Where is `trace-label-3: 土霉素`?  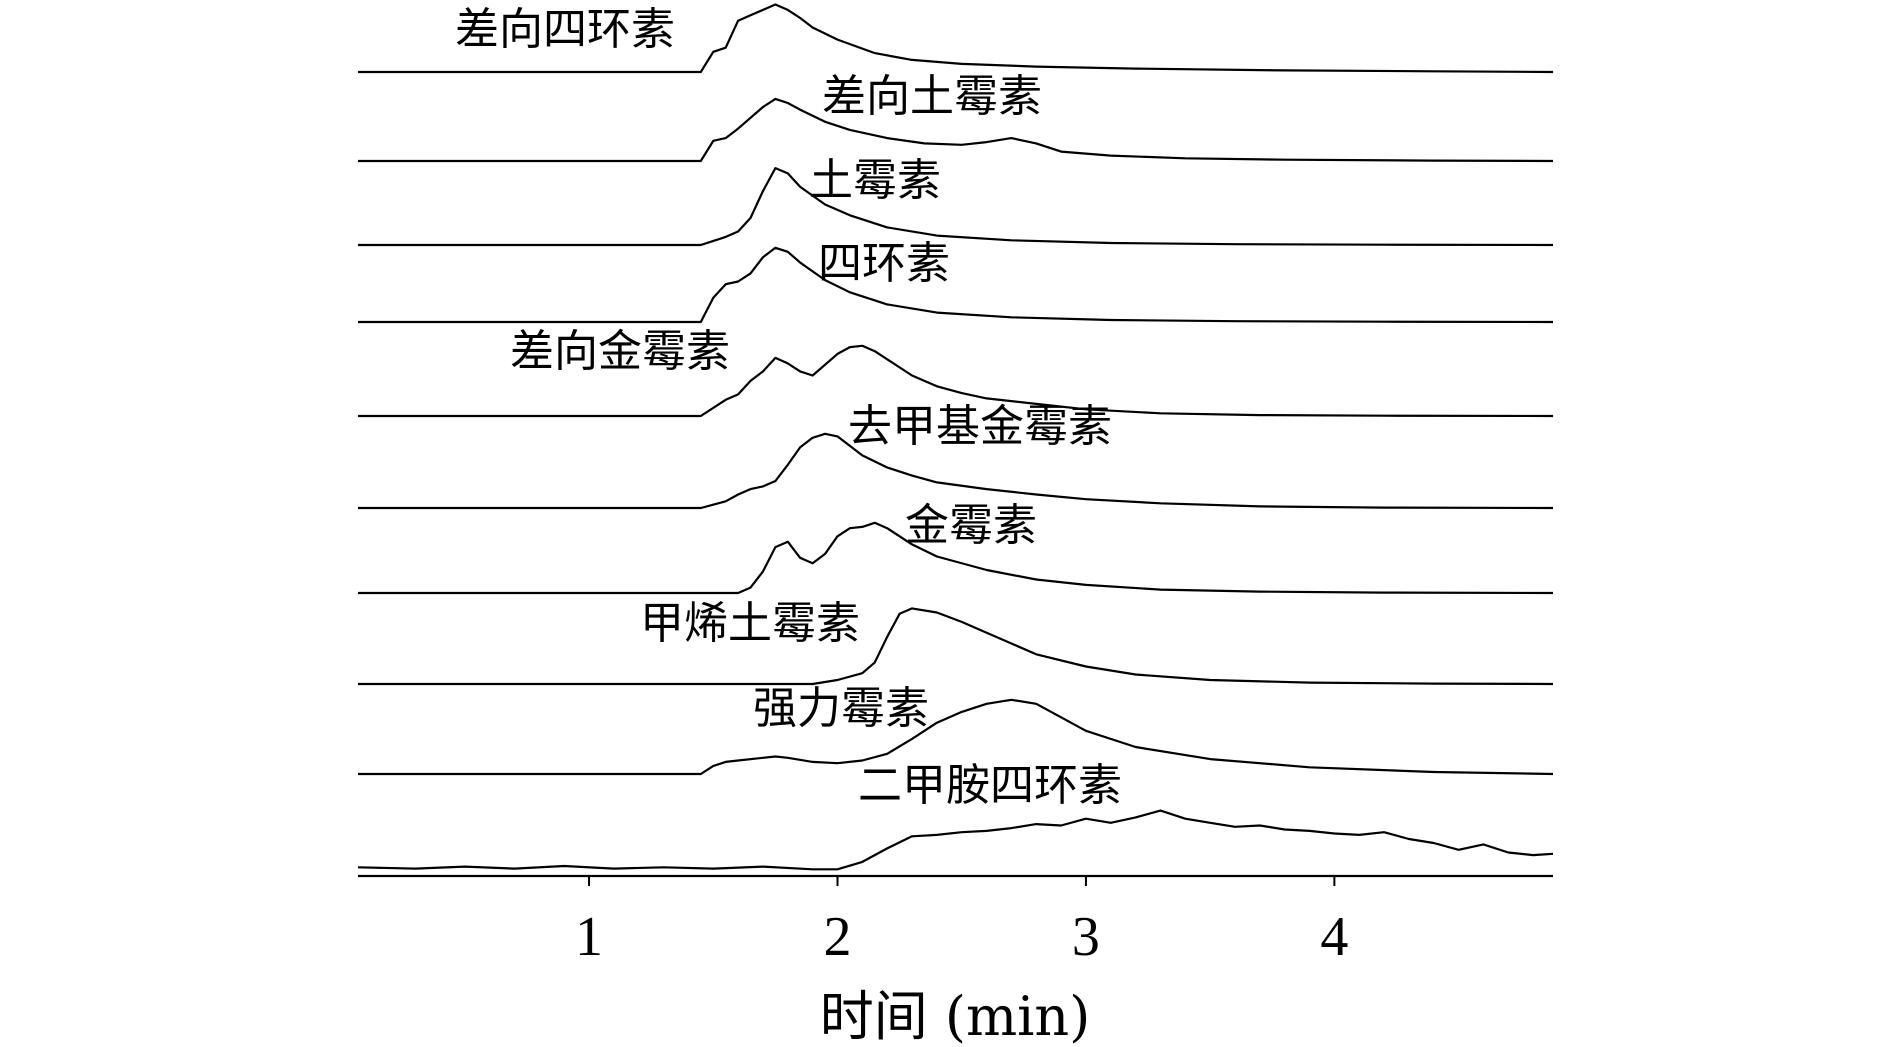 trace-label-3: 土霉素 is located at coordinates (875, 180).